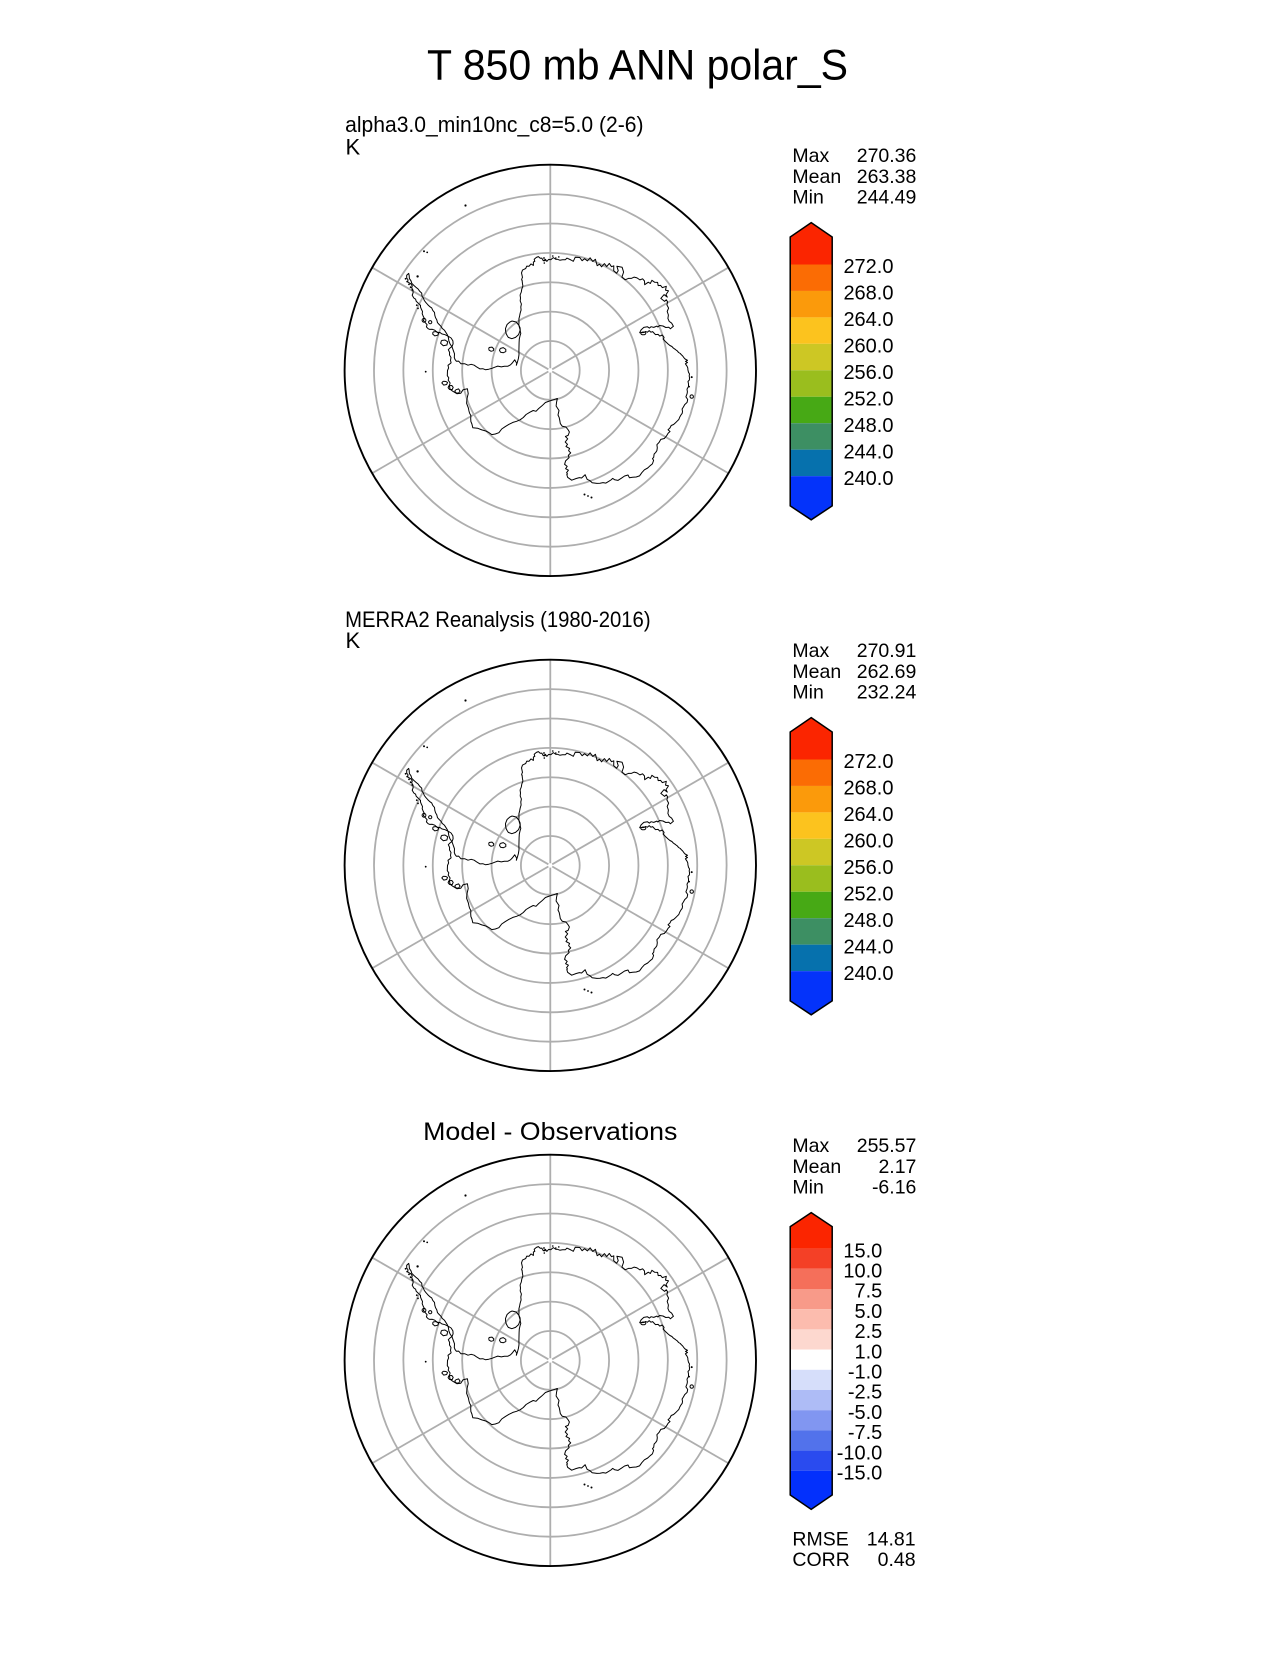 The width and height of the screenshot is (1275, 1655). Describe the element at coordinates (897, 1560) in the screenshot. I see `svg-text: 0.48` at that location.